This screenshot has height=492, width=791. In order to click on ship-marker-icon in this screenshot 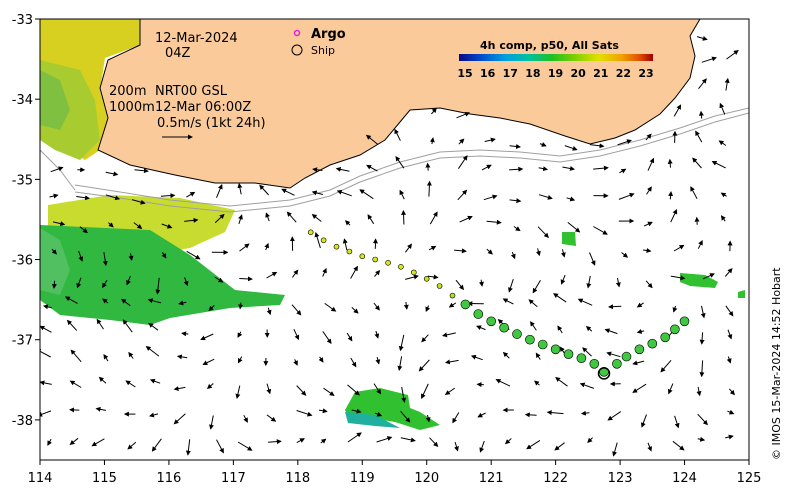, I will do `click(297, 50)`.